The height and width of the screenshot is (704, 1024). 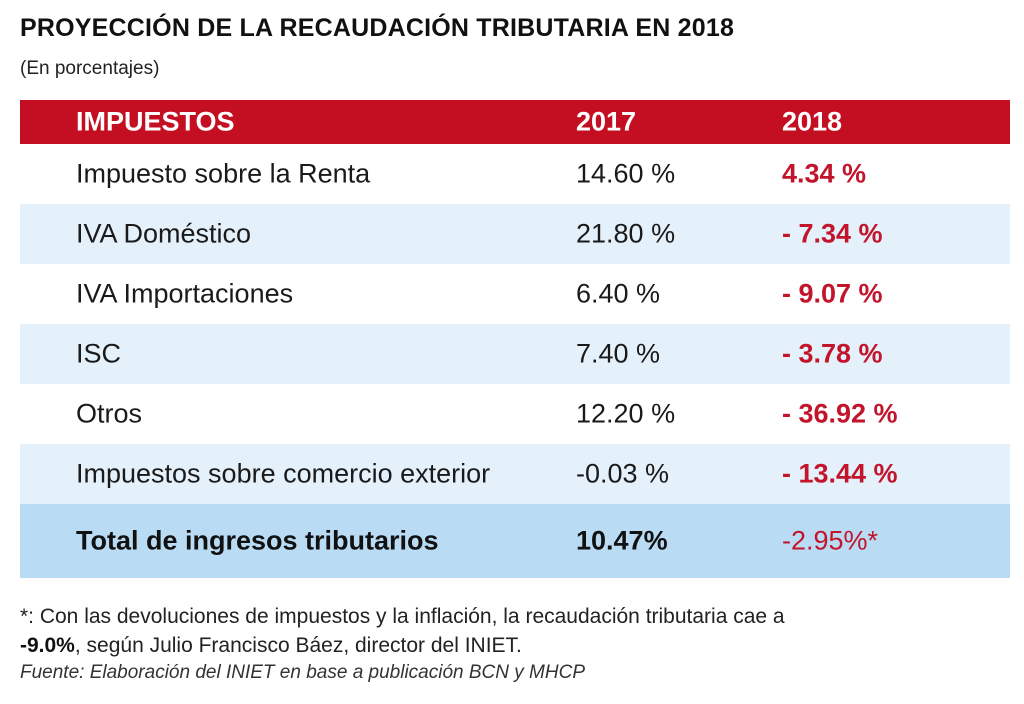 I want to click on row-label: Impuestos sobre comercio exterior, so click(x=283, y=473).